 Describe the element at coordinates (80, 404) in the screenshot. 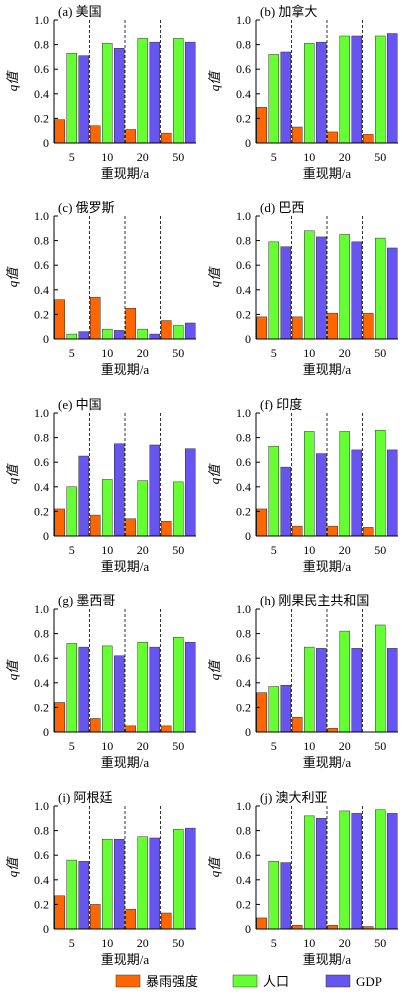

I see `panel-title: (e) 中国` at that location.